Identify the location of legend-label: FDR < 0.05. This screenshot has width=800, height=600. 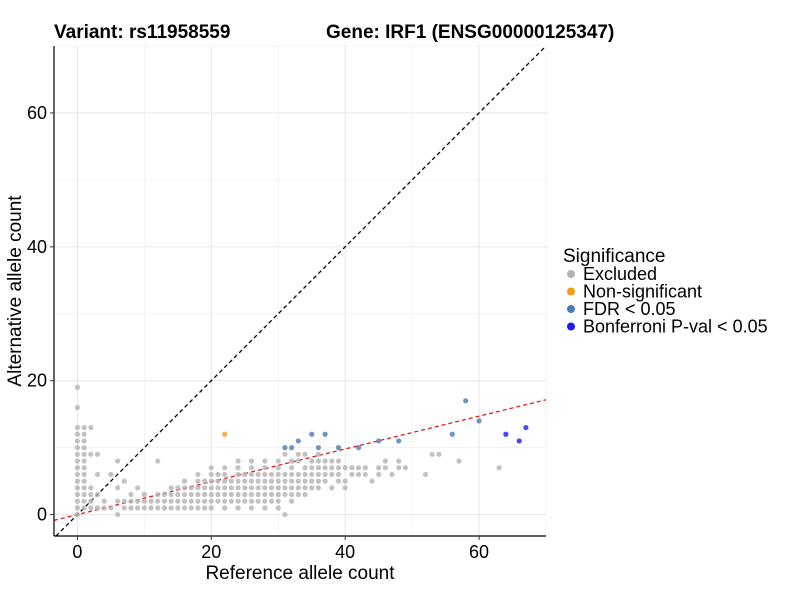
(629, 309).